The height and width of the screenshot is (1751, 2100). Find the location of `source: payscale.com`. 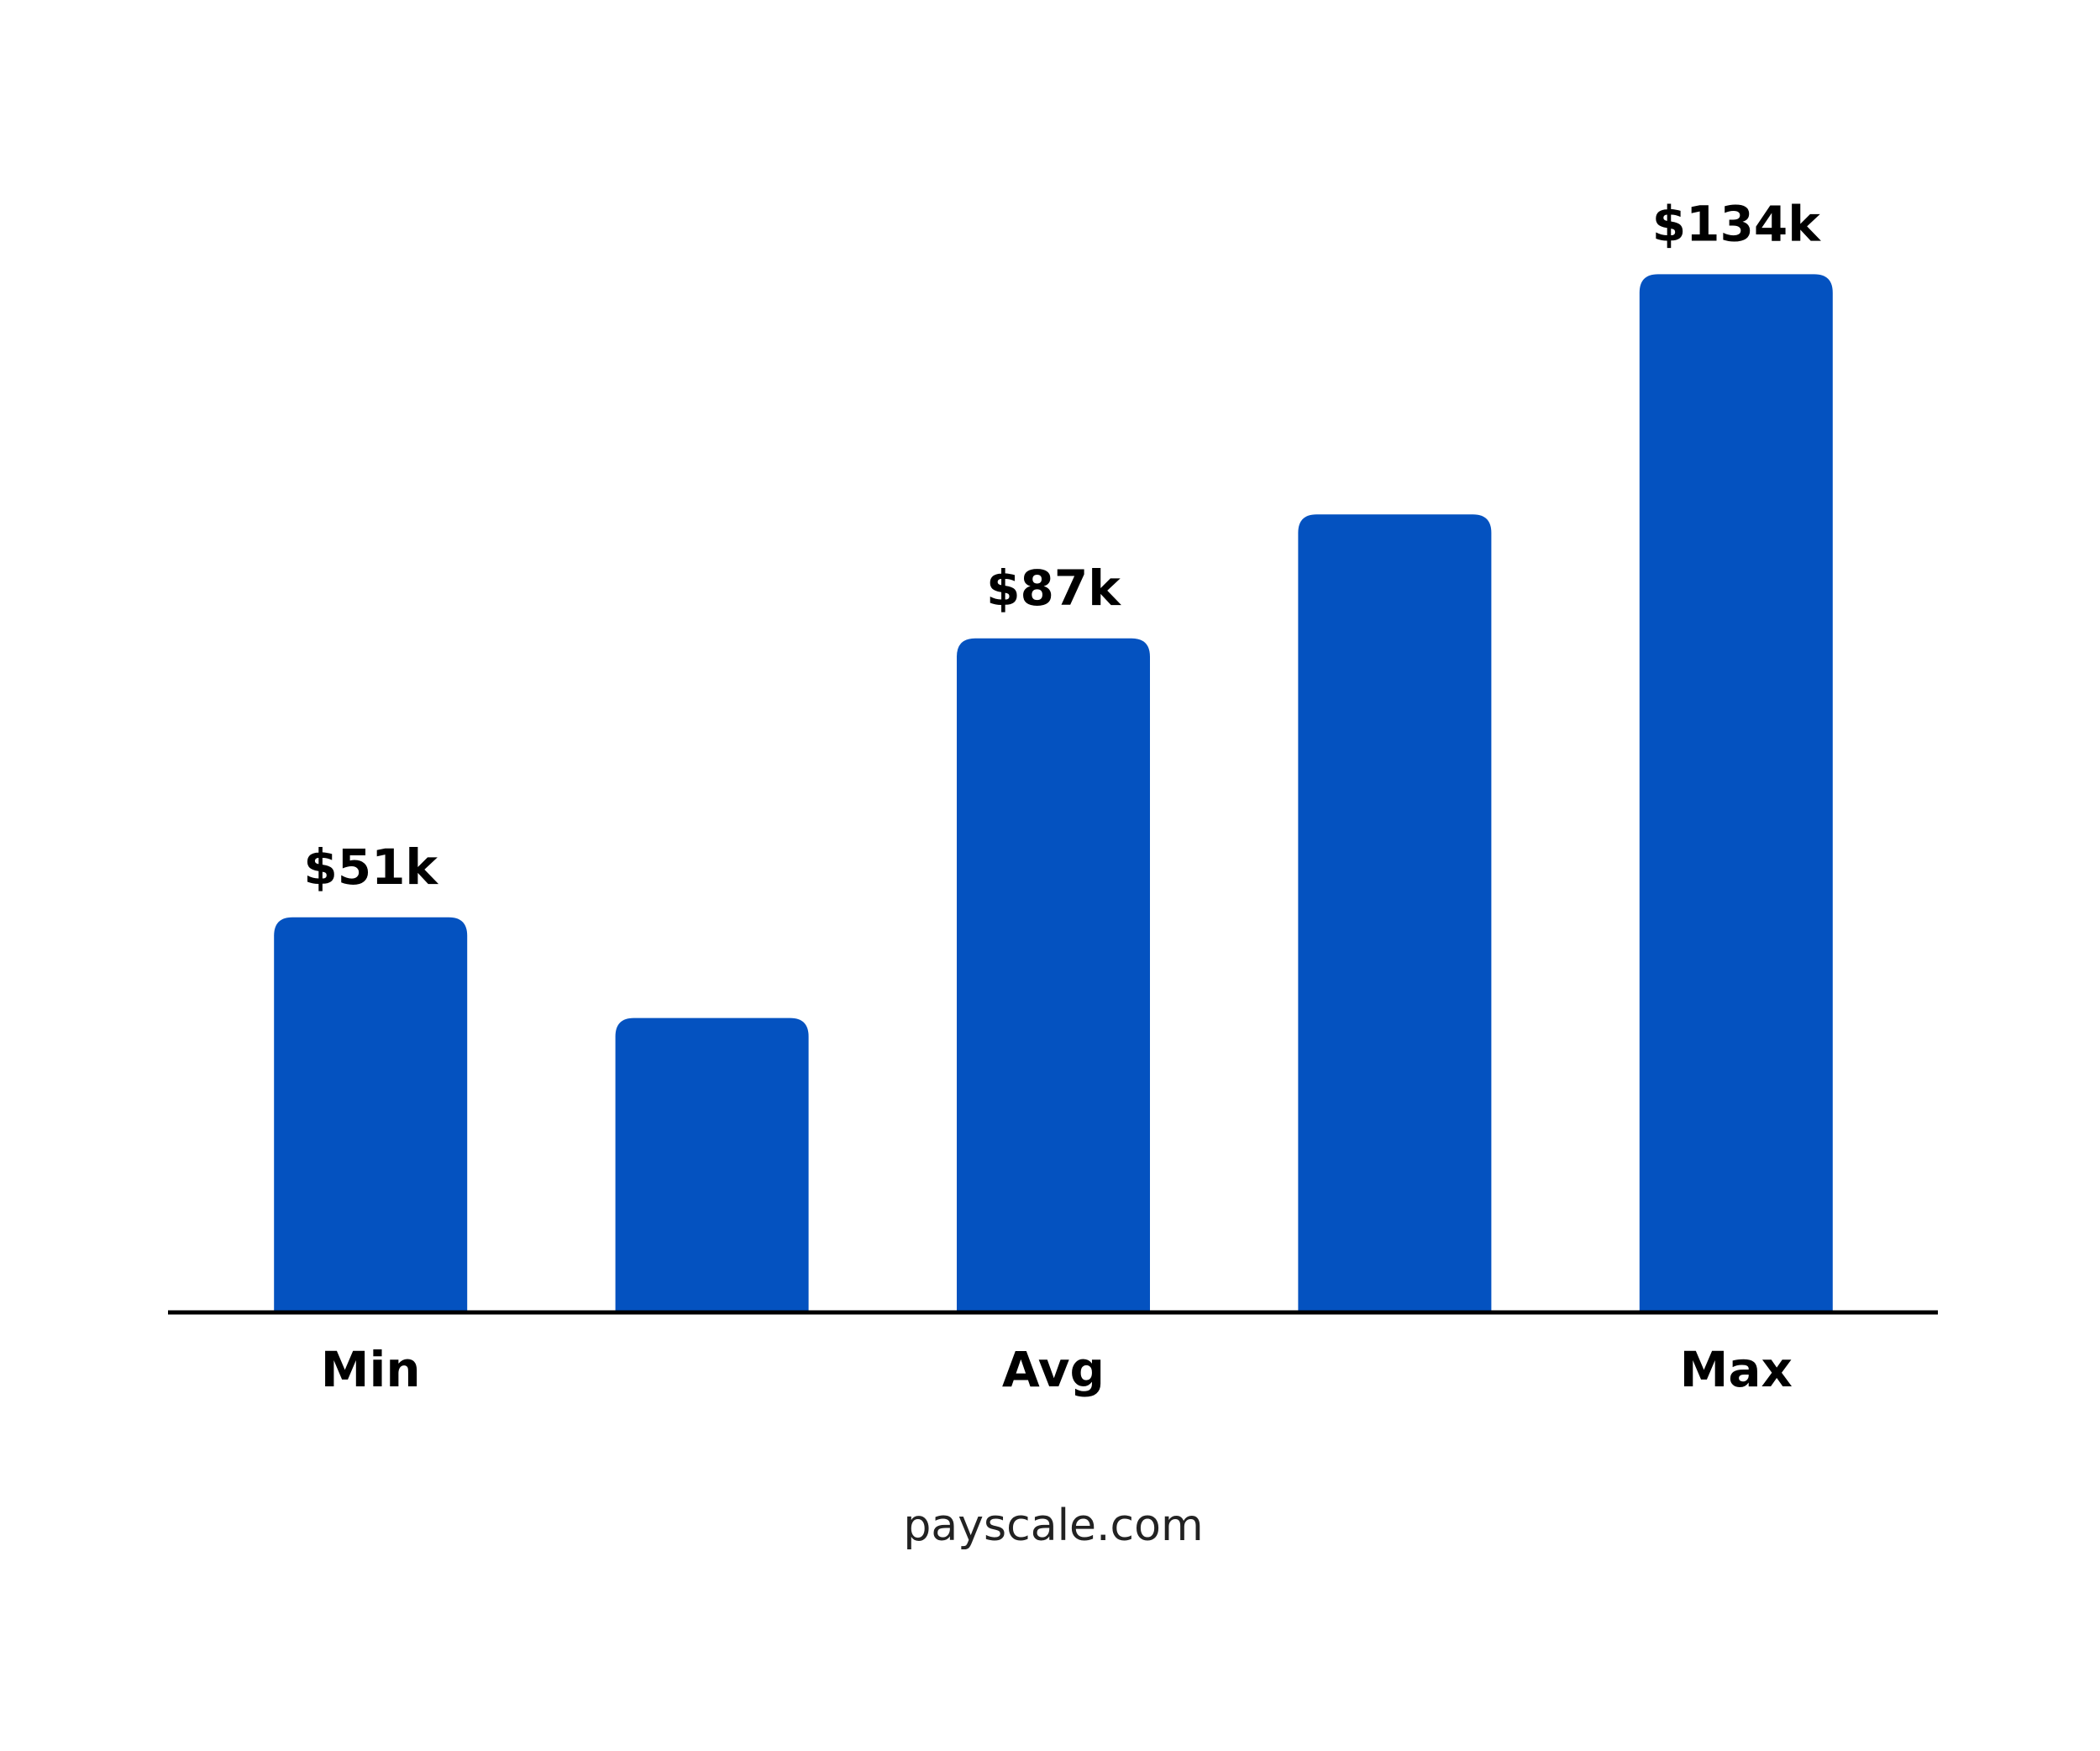

source: payscale.com is located at coordinates (1053, 1526).